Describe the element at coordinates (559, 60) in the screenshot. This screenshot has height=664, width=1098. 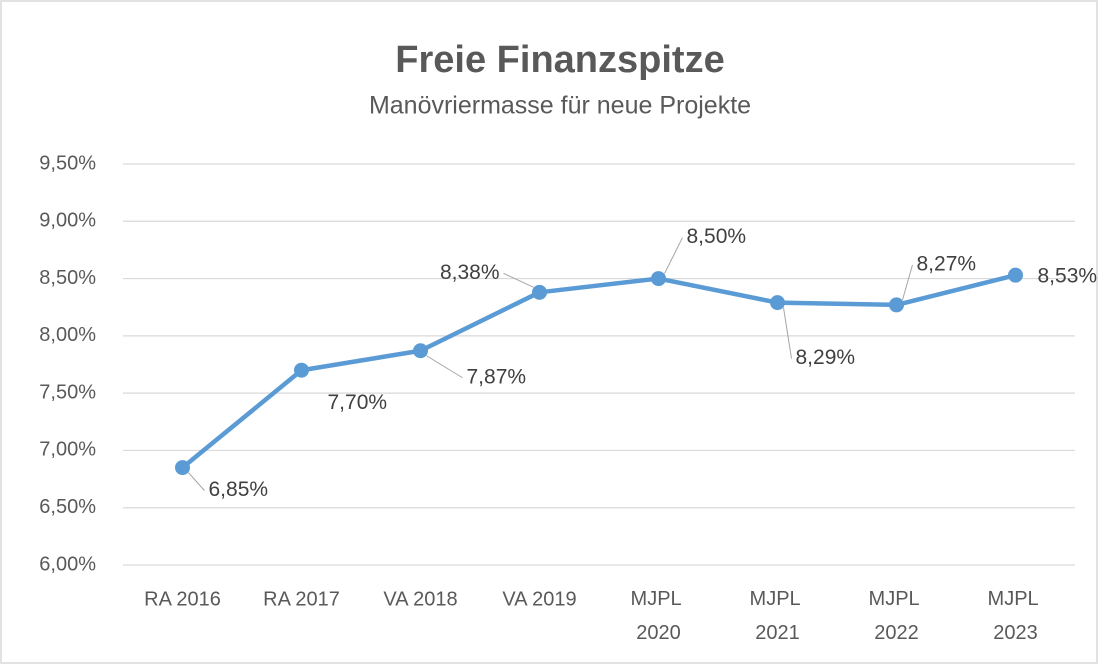
I see `chart-title: Freie Finanzspitze` at that location.